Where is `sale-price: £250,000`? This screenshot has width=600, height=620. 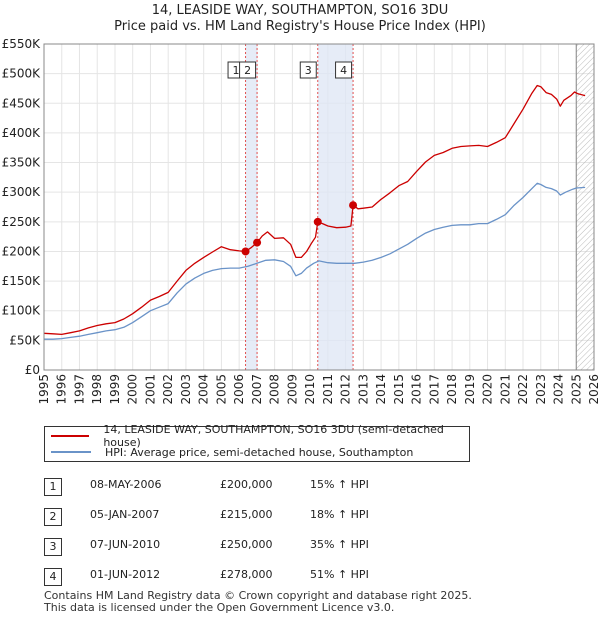
sale-price: £250,000 is located at coordinates (246, 544).